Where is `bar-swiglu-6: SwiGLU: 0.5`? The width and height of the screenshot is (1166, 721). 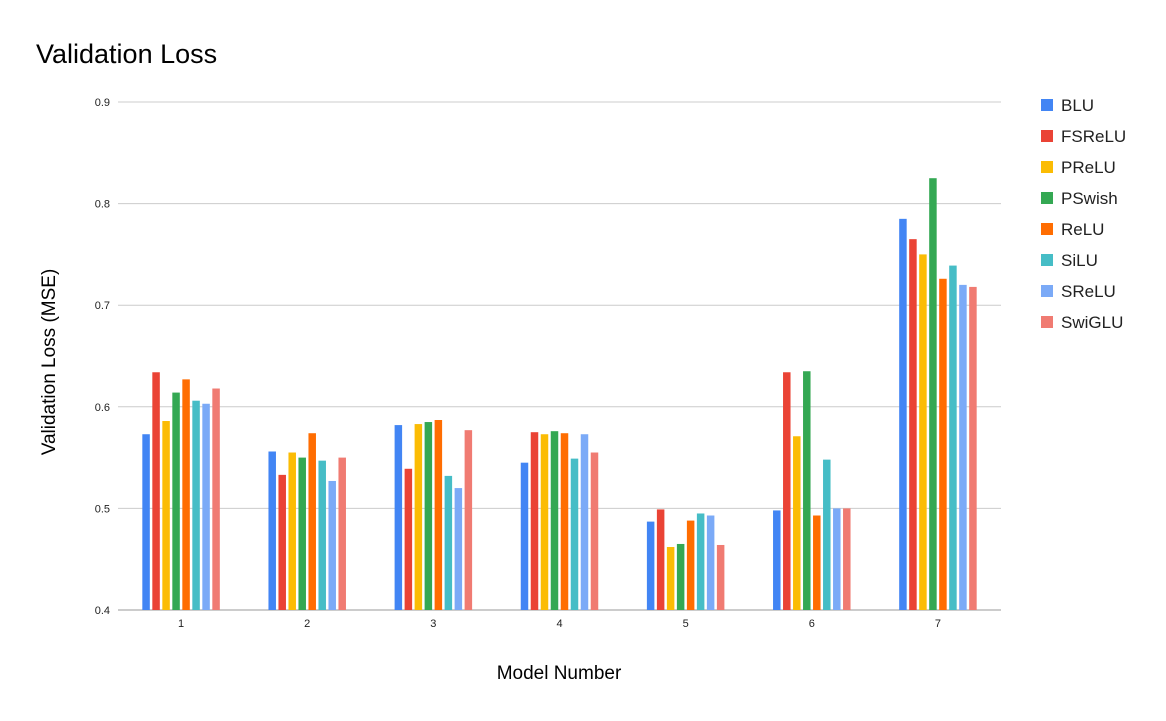 bar-swiglu-6: SwiGLU: 0.5 is located at coordinates (847, 559).